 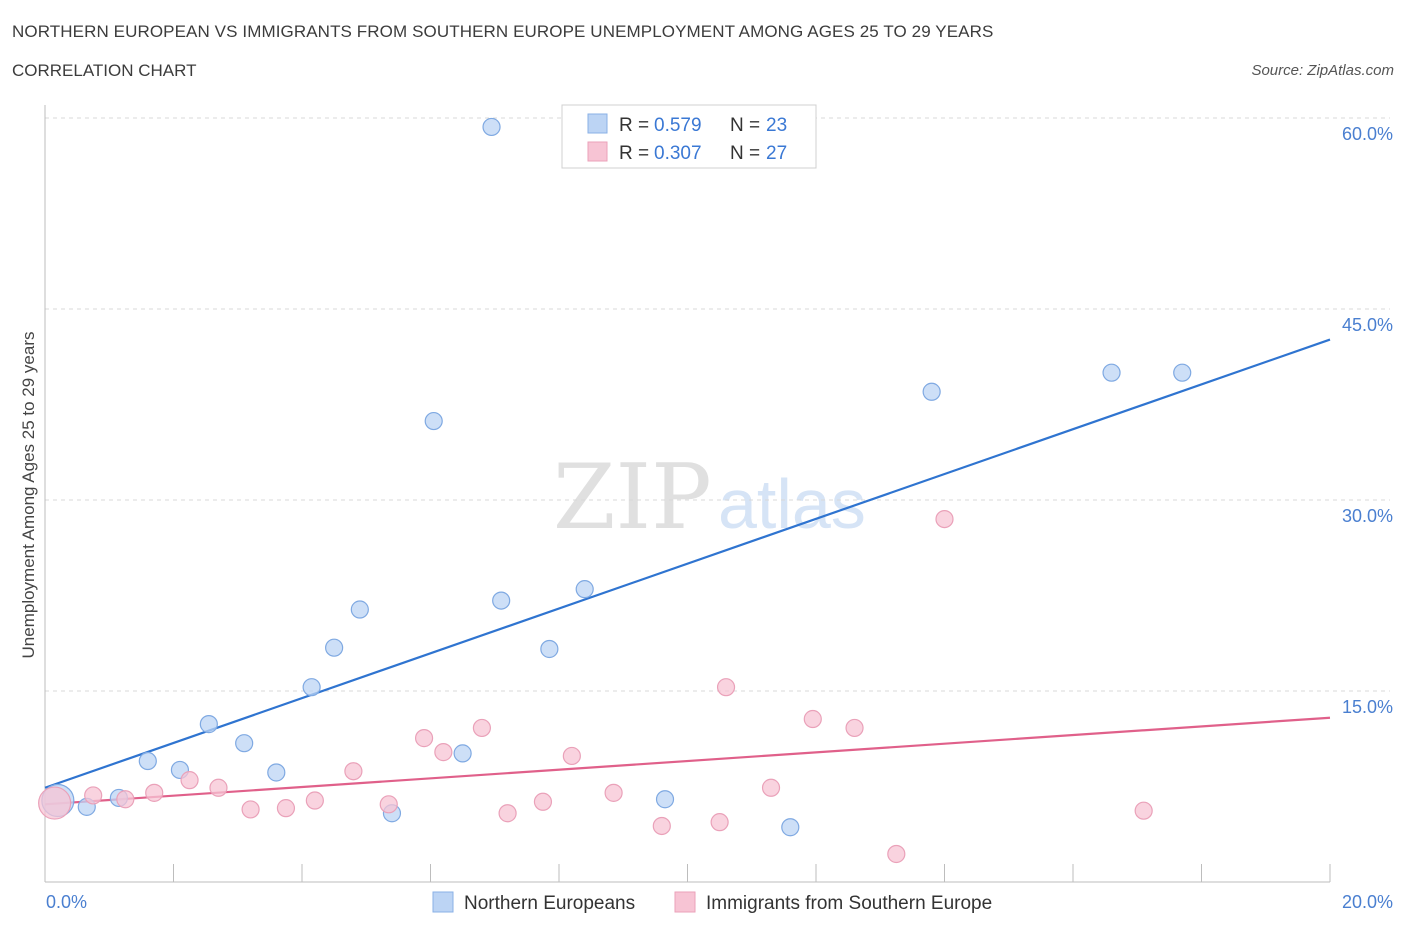 I want to click on legend-swatch-blue, so click(x=597, y=123).